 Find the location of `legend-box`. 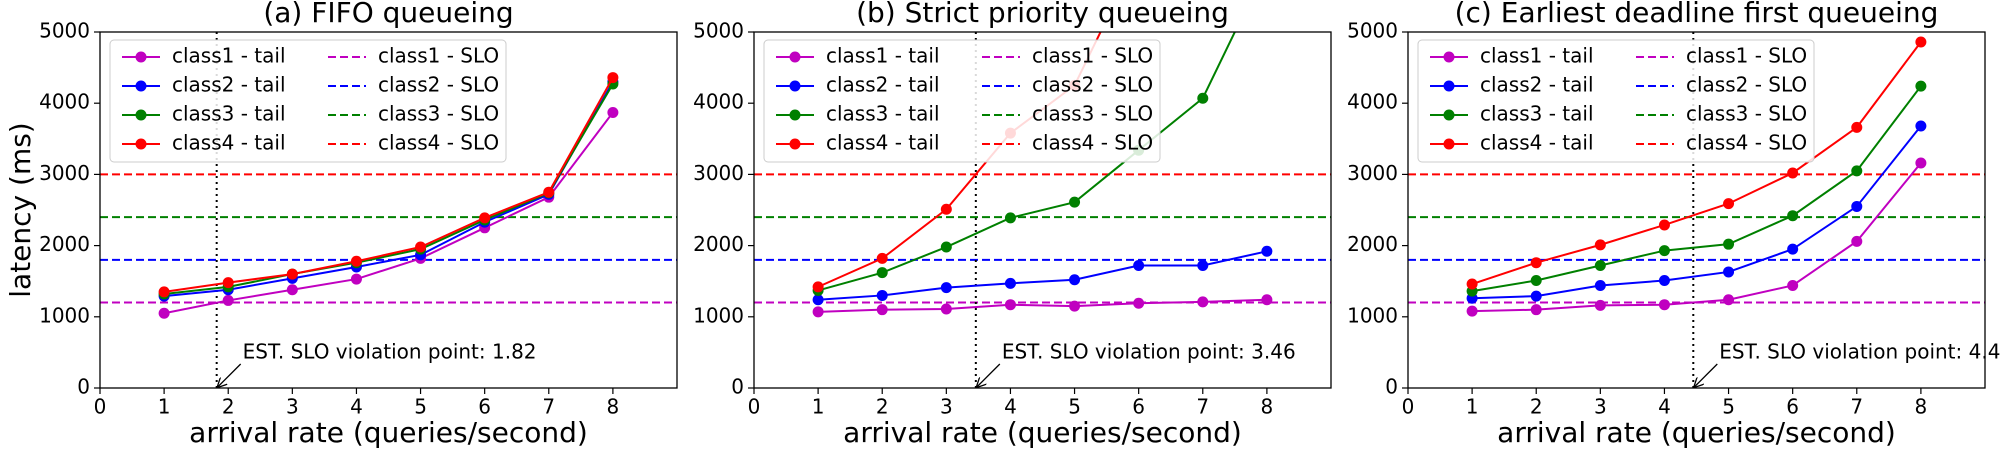

legend-box is located at coordinates (962, 101).